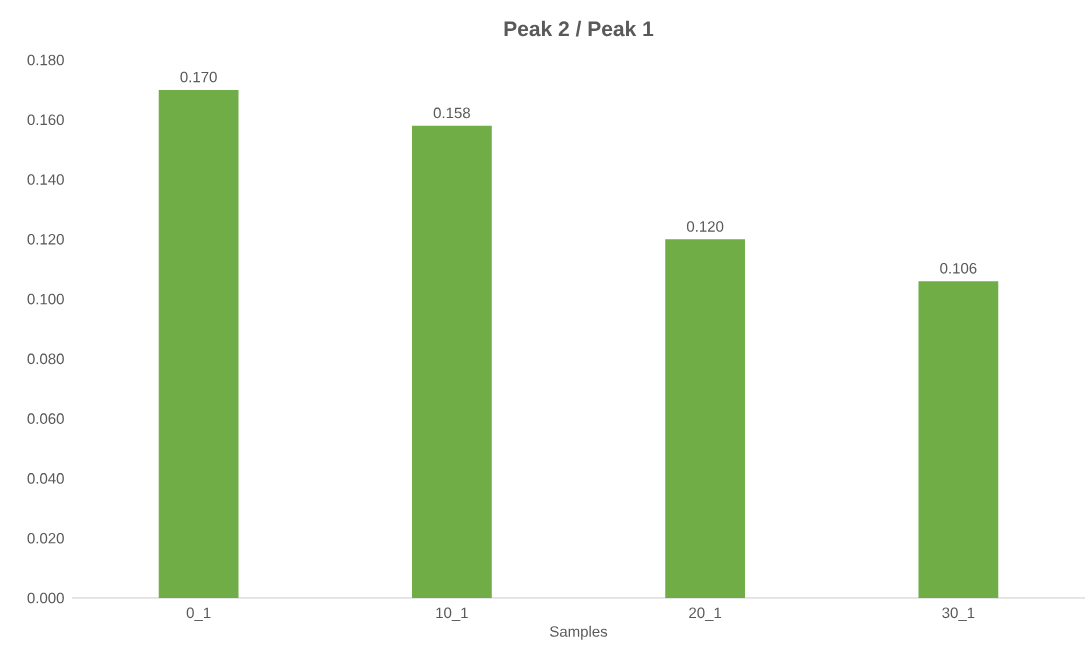 This screenshot has height=666, width=1088. What do you see at coordinates (958, 268) in the screenshot?
I see `data-label: 0.106` at bounding box center [958, 268].